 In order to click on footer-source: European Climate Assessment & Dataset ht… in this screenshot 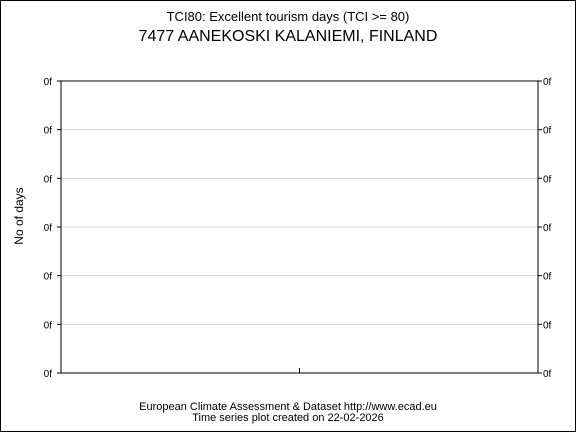, I will do `click(288, 407)`.